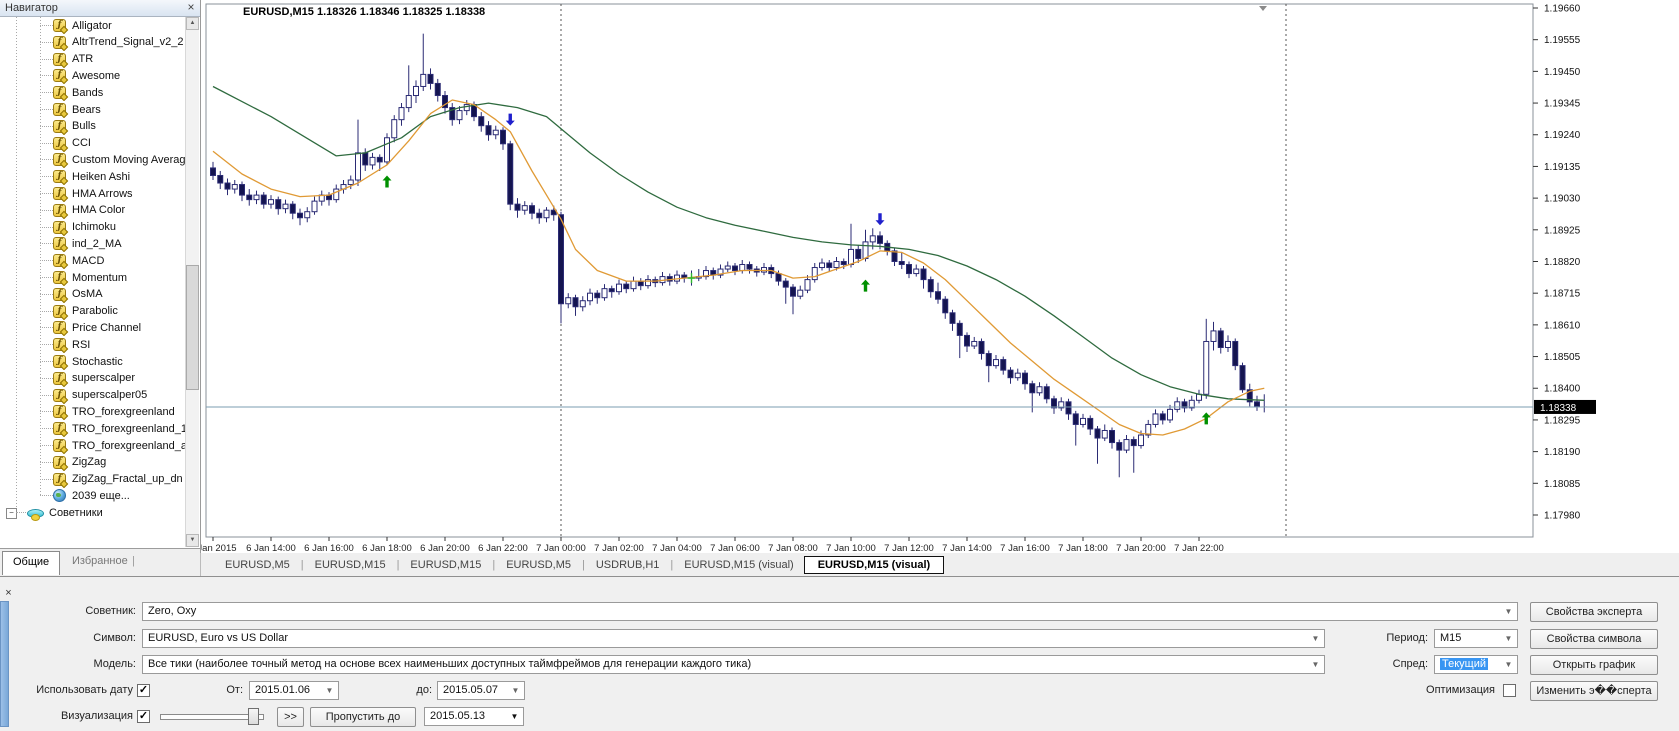 The image size is (1679, 731). What do you see at coordinates (1476, 638) in the screenshot?
I see `period-select: M15 ▼` at bounding box center [1476, 638].